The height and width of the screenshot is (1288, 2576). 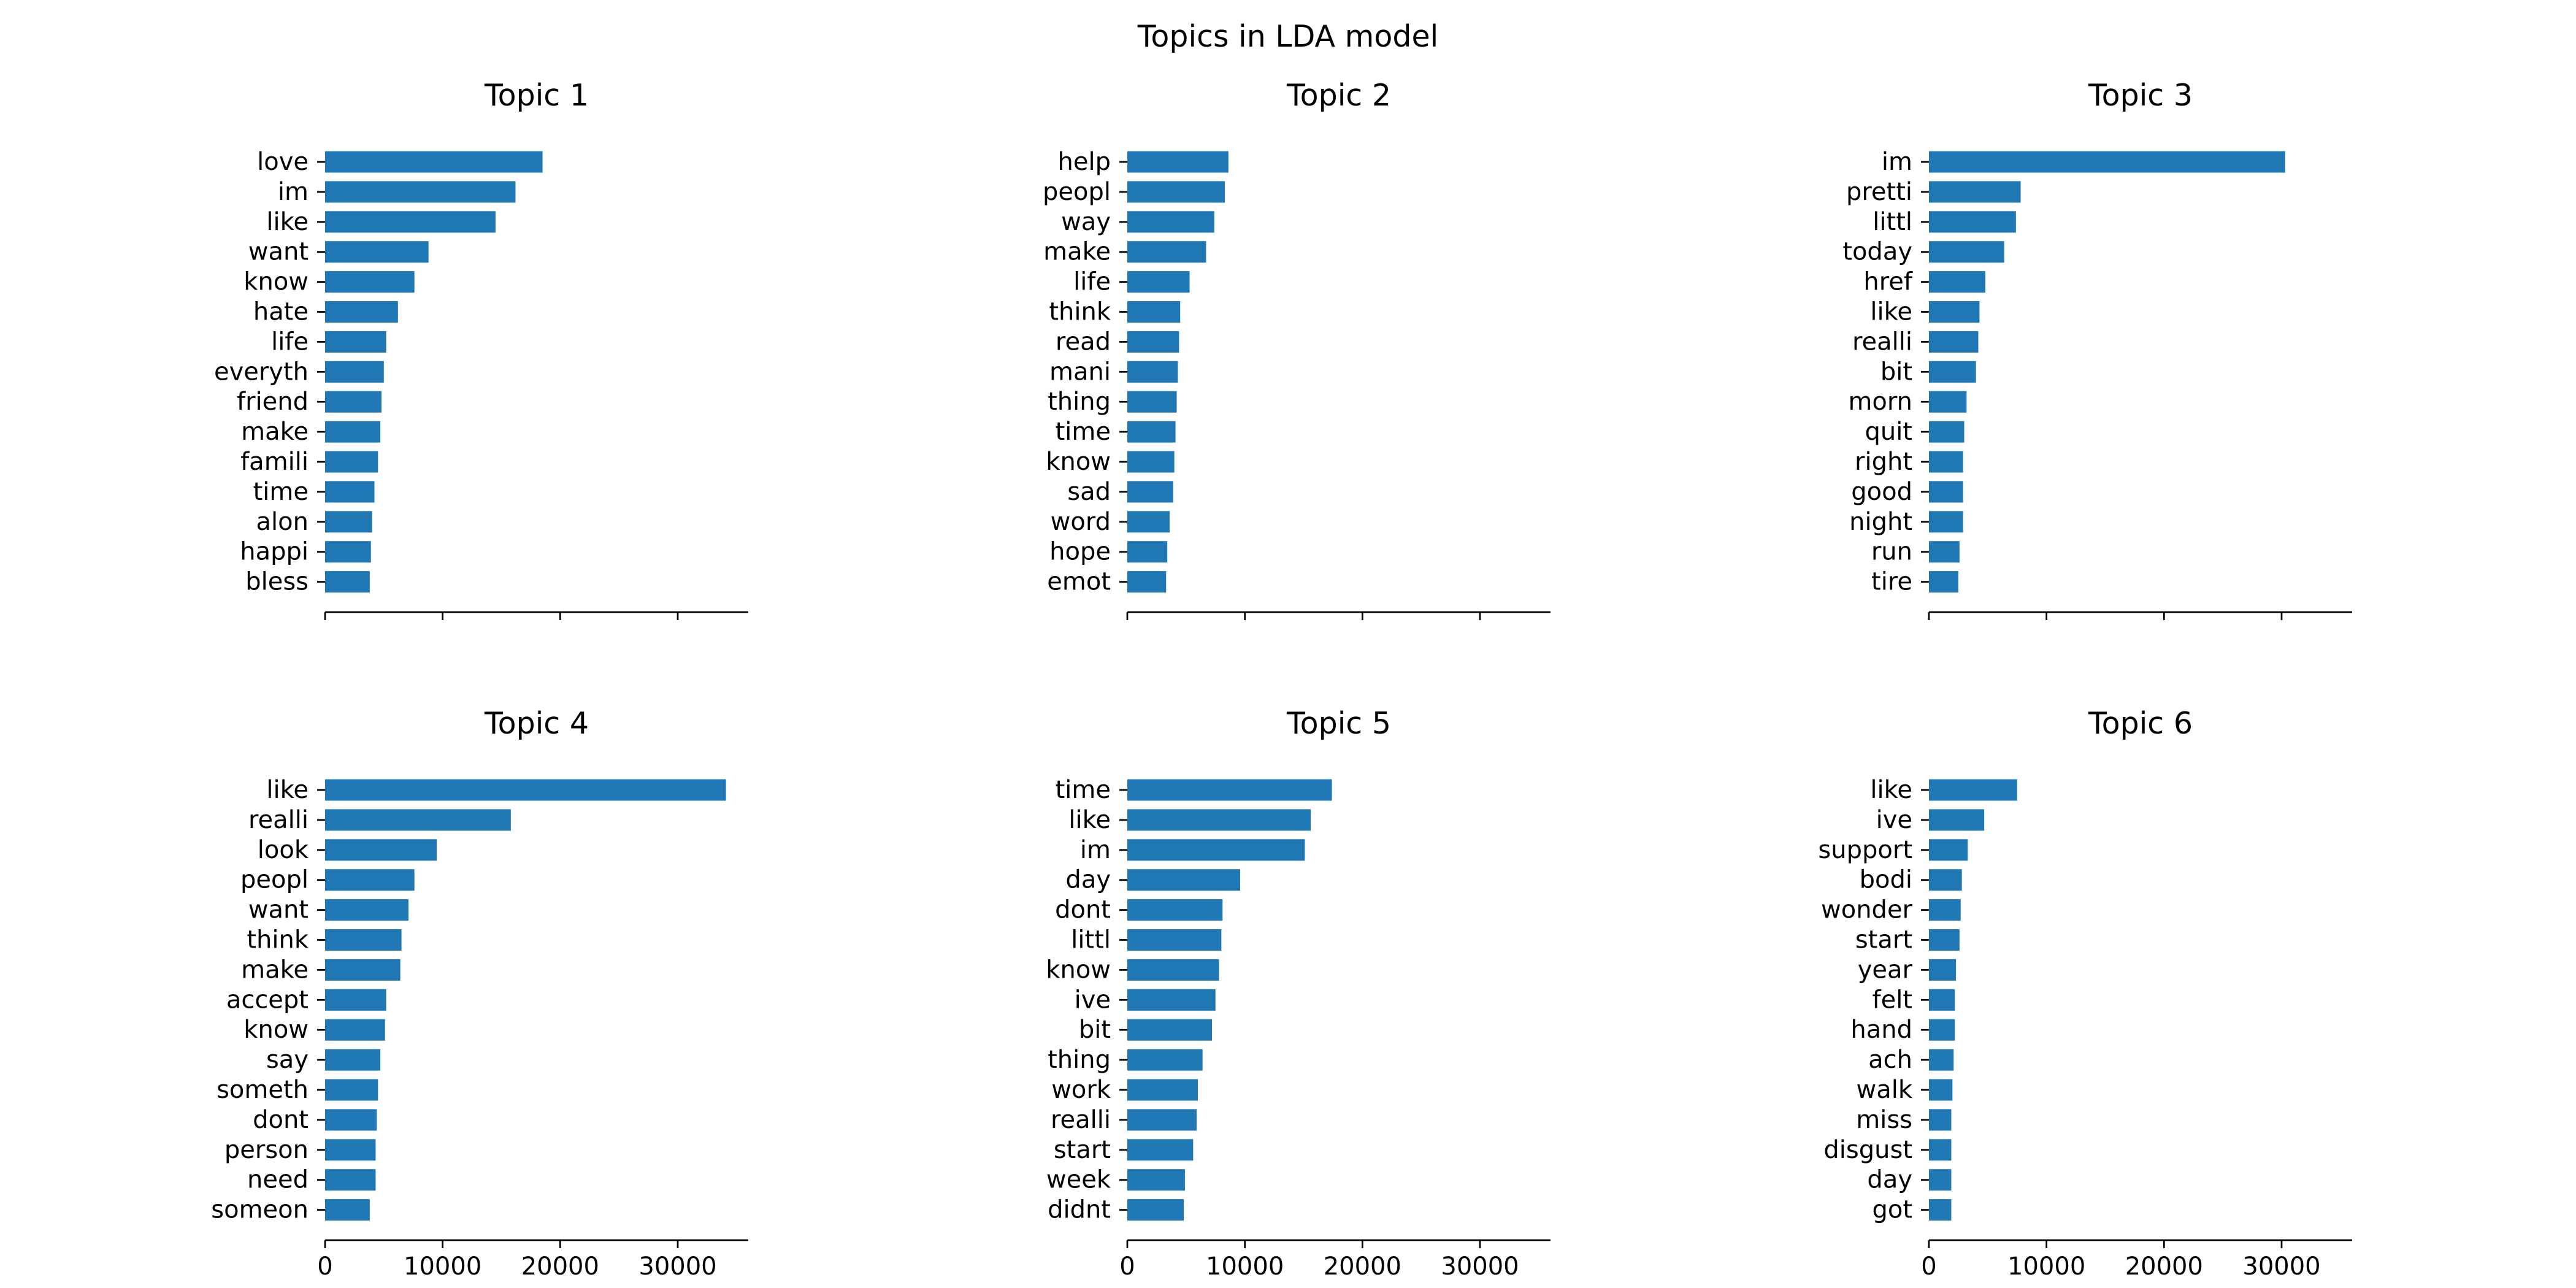 I want to click on ytick-label: week, so click(x=1078, y=1180).